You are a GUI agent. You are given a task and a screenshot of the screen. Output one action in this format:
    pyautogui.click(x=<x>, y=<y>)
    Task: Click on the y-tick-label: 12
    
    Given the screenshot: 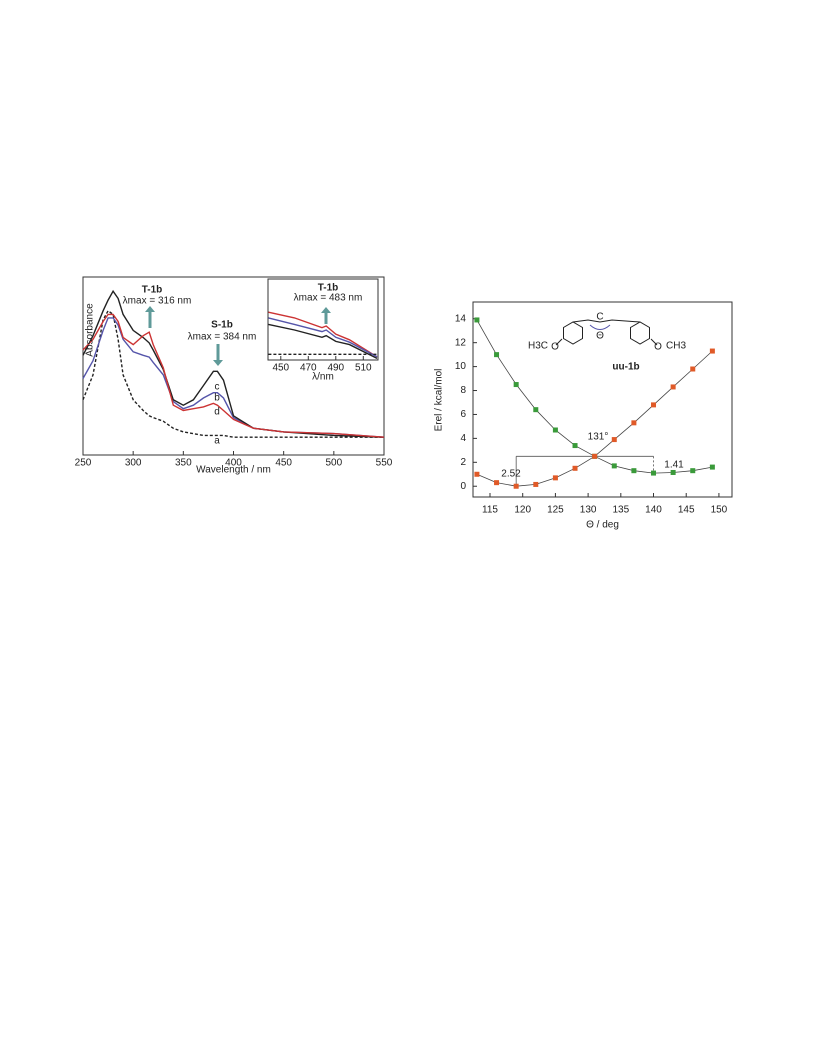 What is the action you would take?
    pyautogui.click(x=461, y=342)
    